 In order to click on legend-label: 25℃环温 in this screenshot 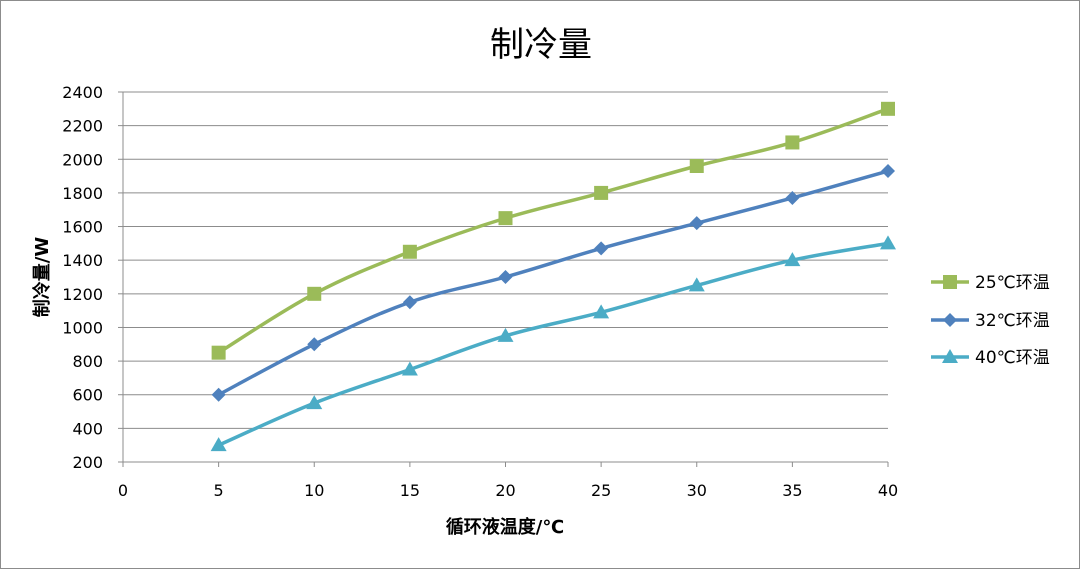, I will do `click(1012, 283)`.